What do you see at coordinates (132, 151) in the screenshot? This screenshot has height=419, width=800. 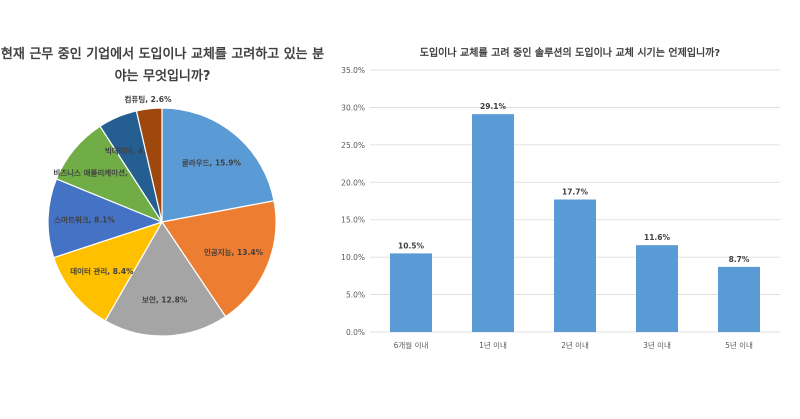 I see `pie-data-label: 빅데이터, 4.0%` at bounding box center [132, 151].